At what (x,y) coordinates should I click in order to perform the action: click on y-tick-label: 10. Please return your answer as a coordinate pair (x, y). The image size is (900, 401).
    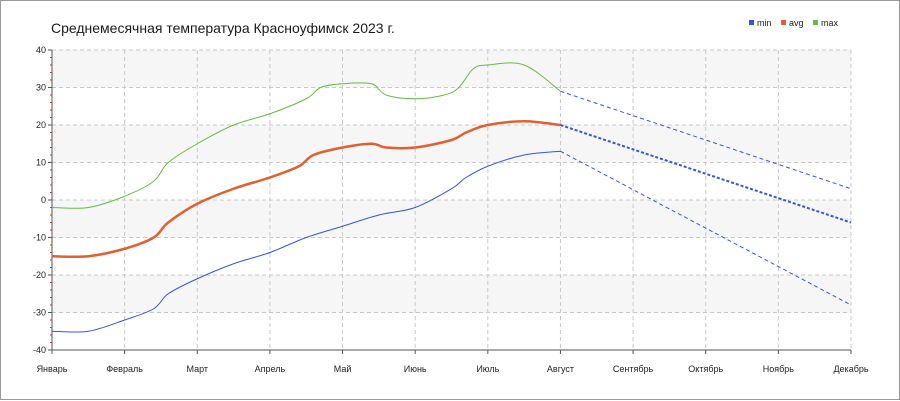
    Looking at the image, I should click on (41, 163).